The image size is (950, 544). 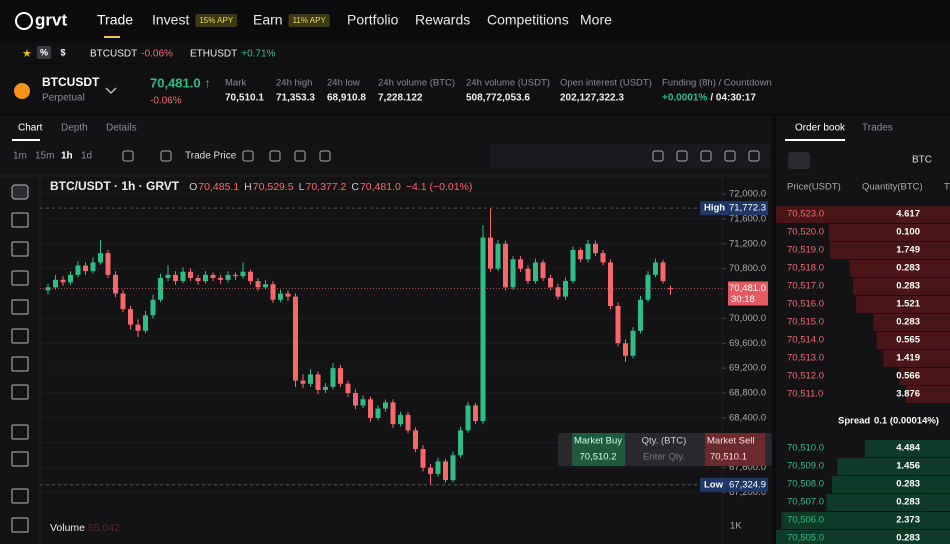 I want to click on nav-item: Competitions, so click(x=528, y=20).